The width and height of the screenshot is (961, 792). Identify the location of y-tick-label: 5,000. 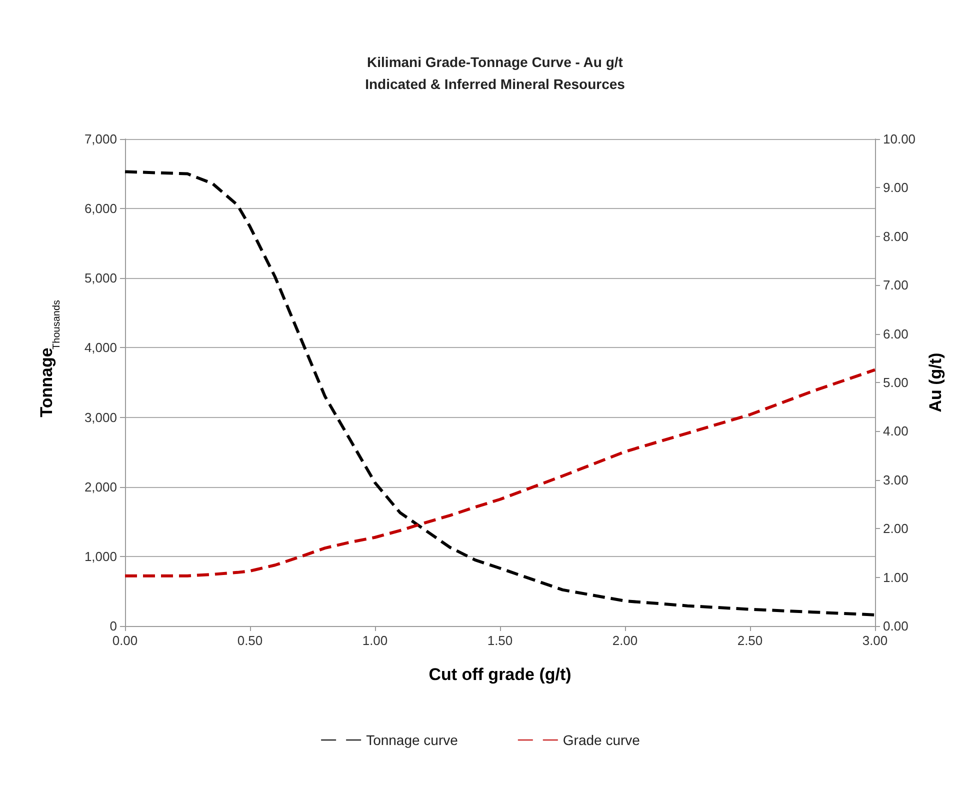
(100, 278).